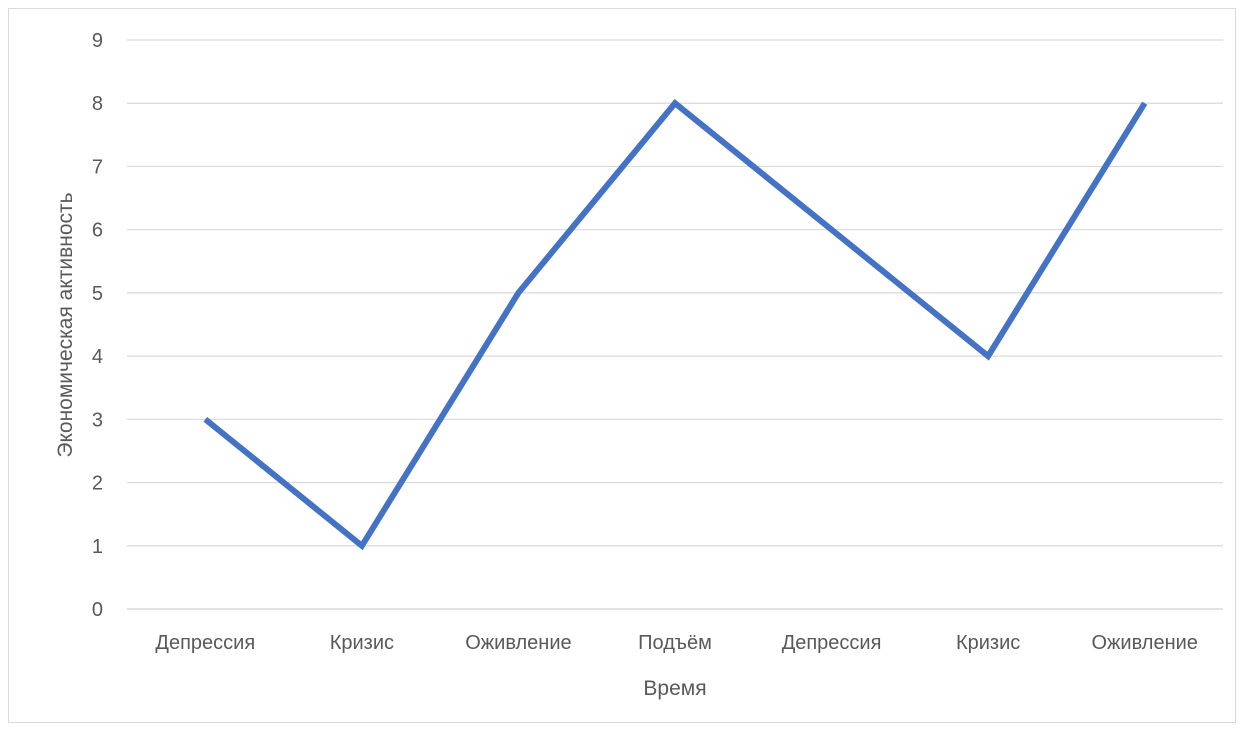 Image resolution: width=1244 pixels, height=731 pixels. I want to click on x-tick-label: Подъём, so click(675, 643).